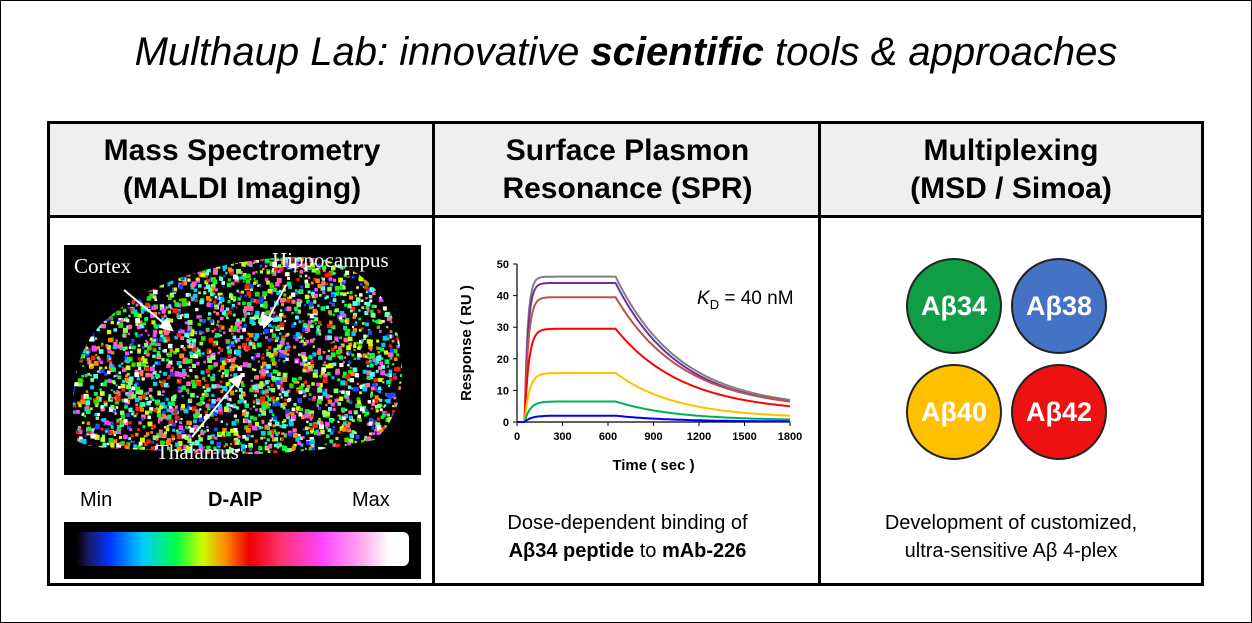 The image size is (1252, 623). Describe the element at coordinates (627, 188) in the screenshot. I see `panel-spr-title-line2: Resonance (SPR)` at that location.